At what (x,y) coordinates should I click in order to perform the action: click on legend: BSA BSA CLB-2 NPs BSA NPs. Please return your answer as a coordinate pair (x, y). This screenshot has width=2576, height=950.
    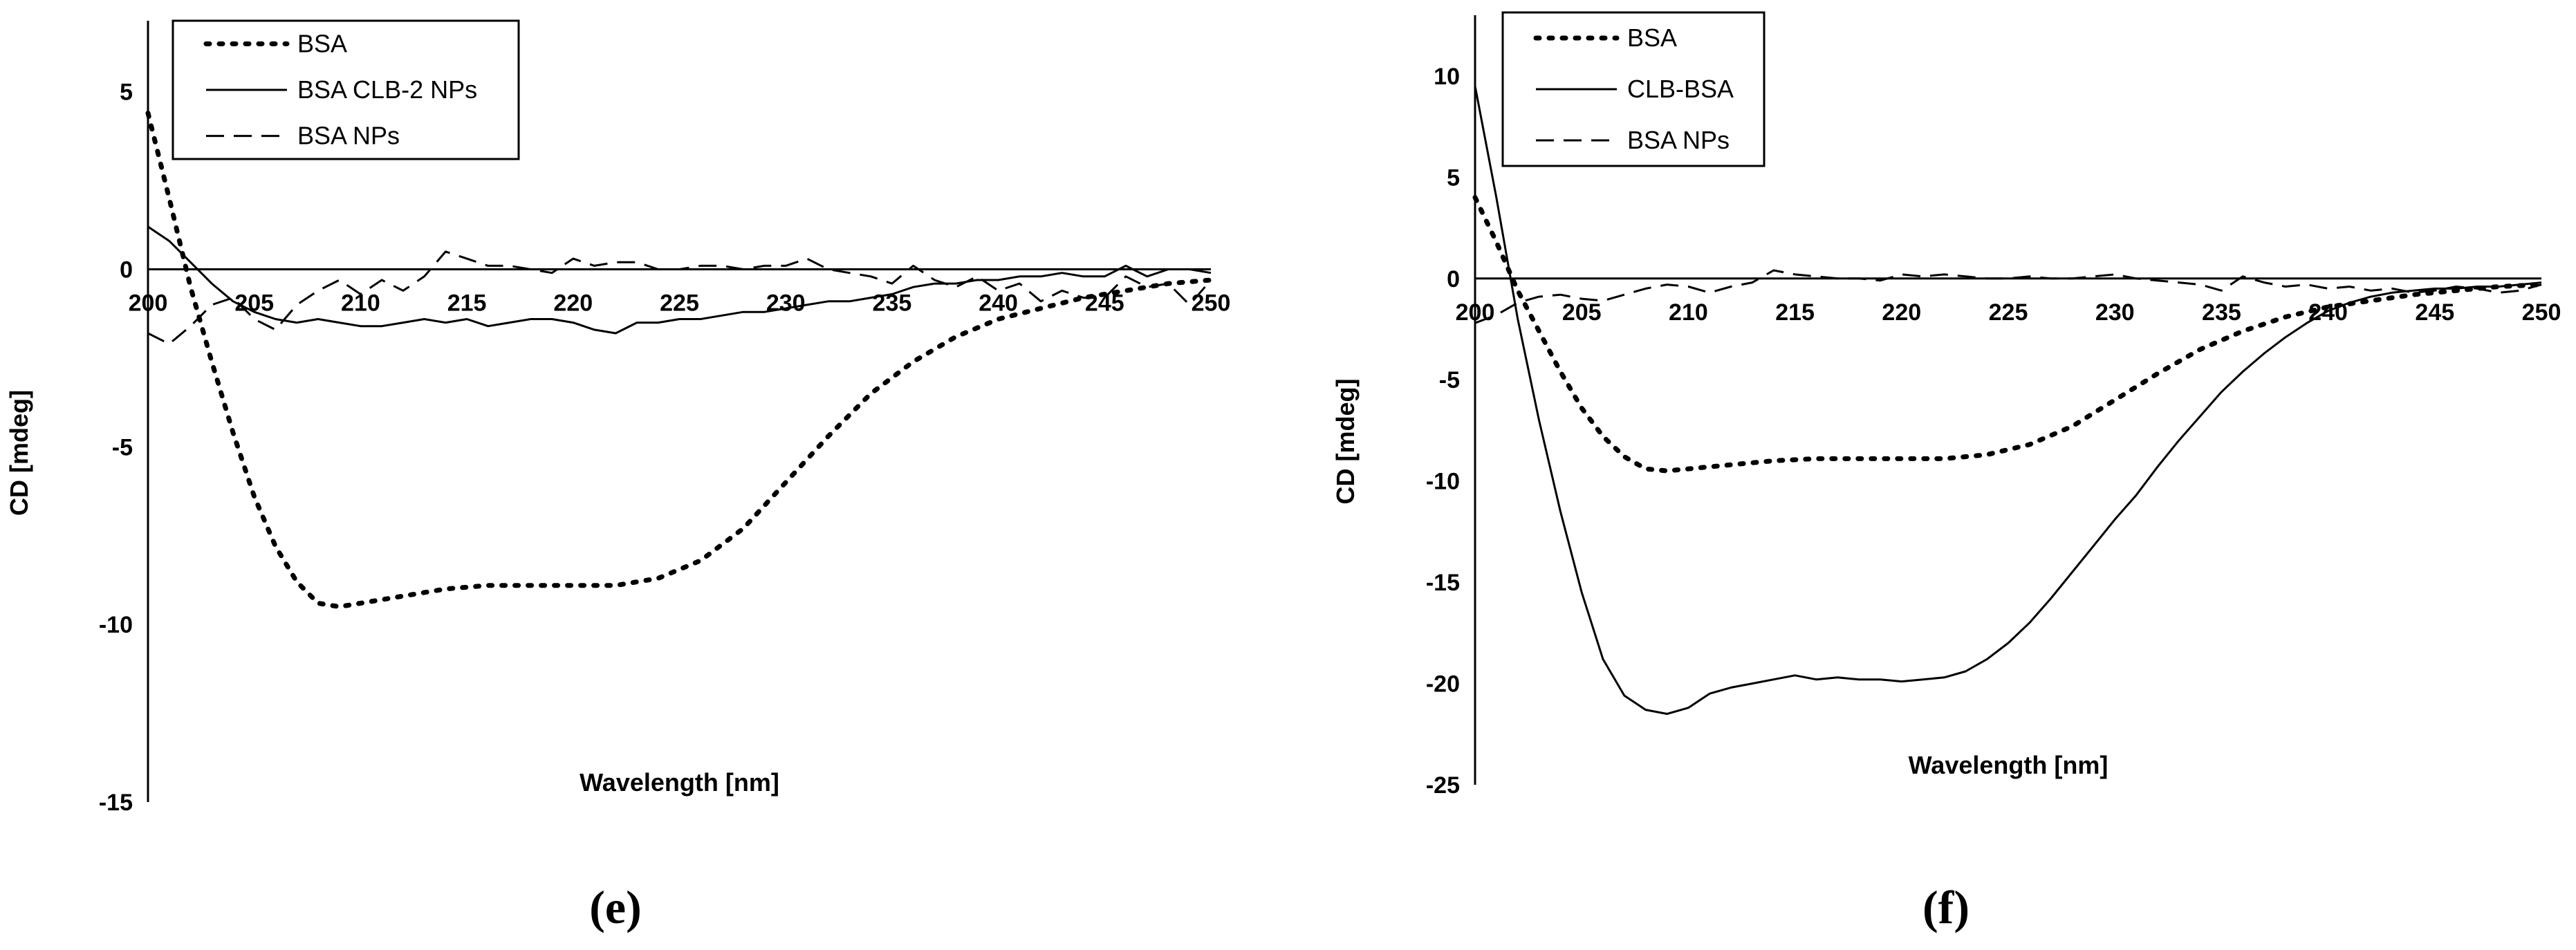
    Looking at the image, I should click on (346, 89).